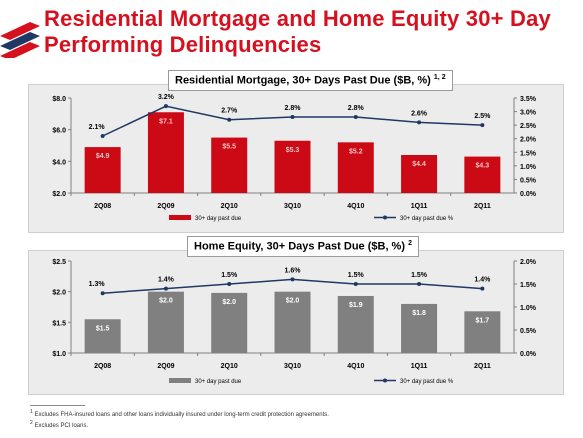 This screenshot has height=438, width=583. I want to click on home-equity-chart-title-note: 2, so click(410, 243).